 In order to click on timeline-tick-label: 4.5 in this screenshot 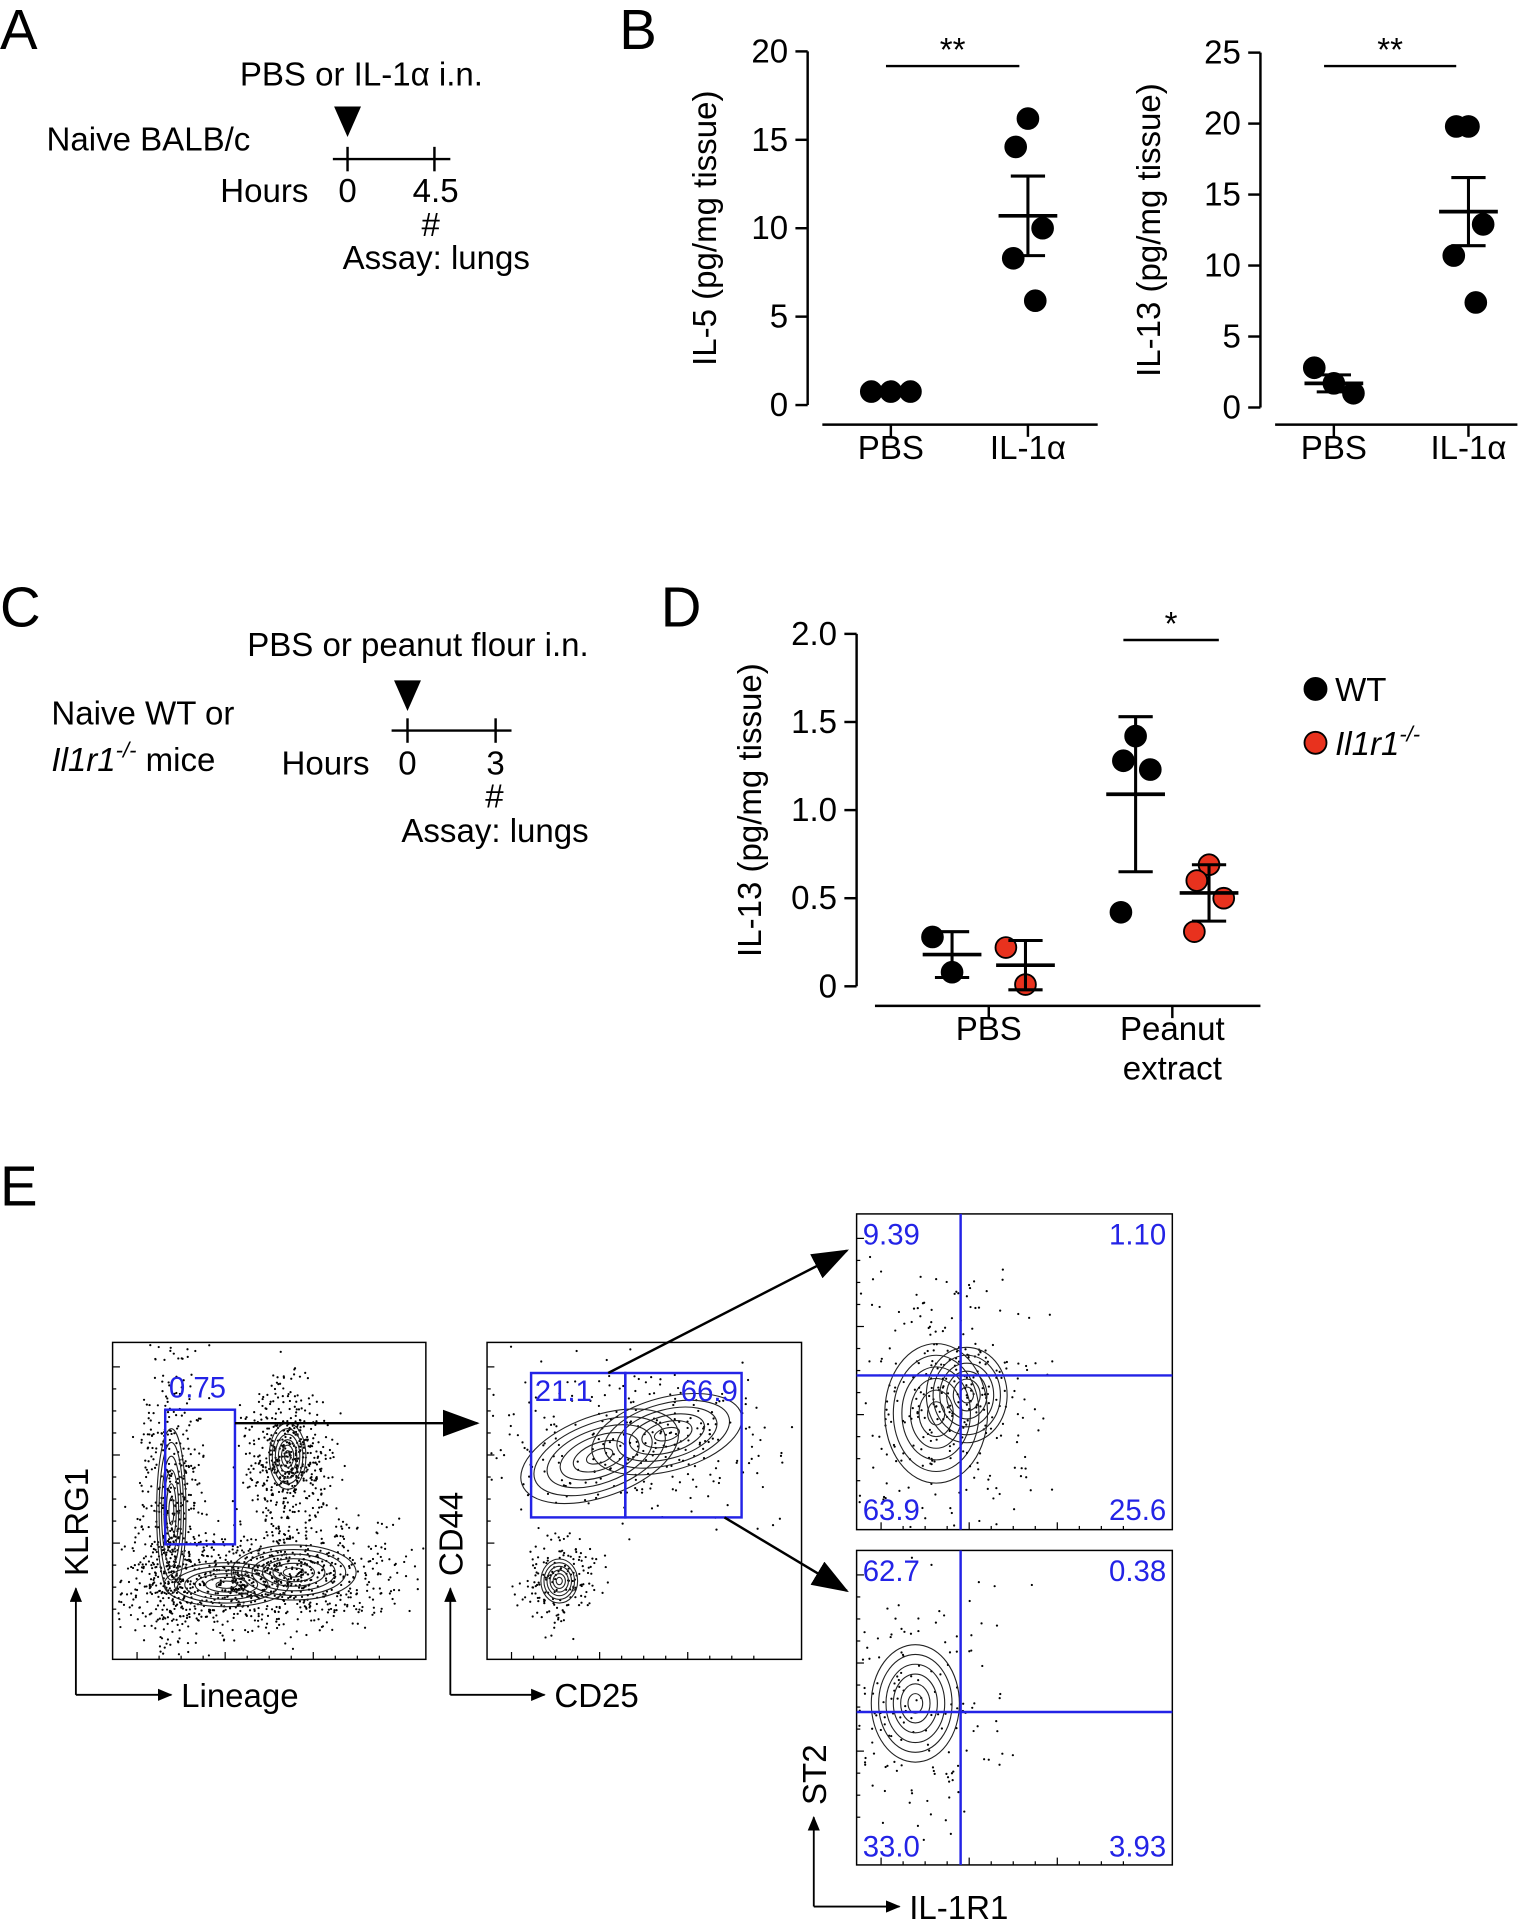, I will do `click(436, 191)`.